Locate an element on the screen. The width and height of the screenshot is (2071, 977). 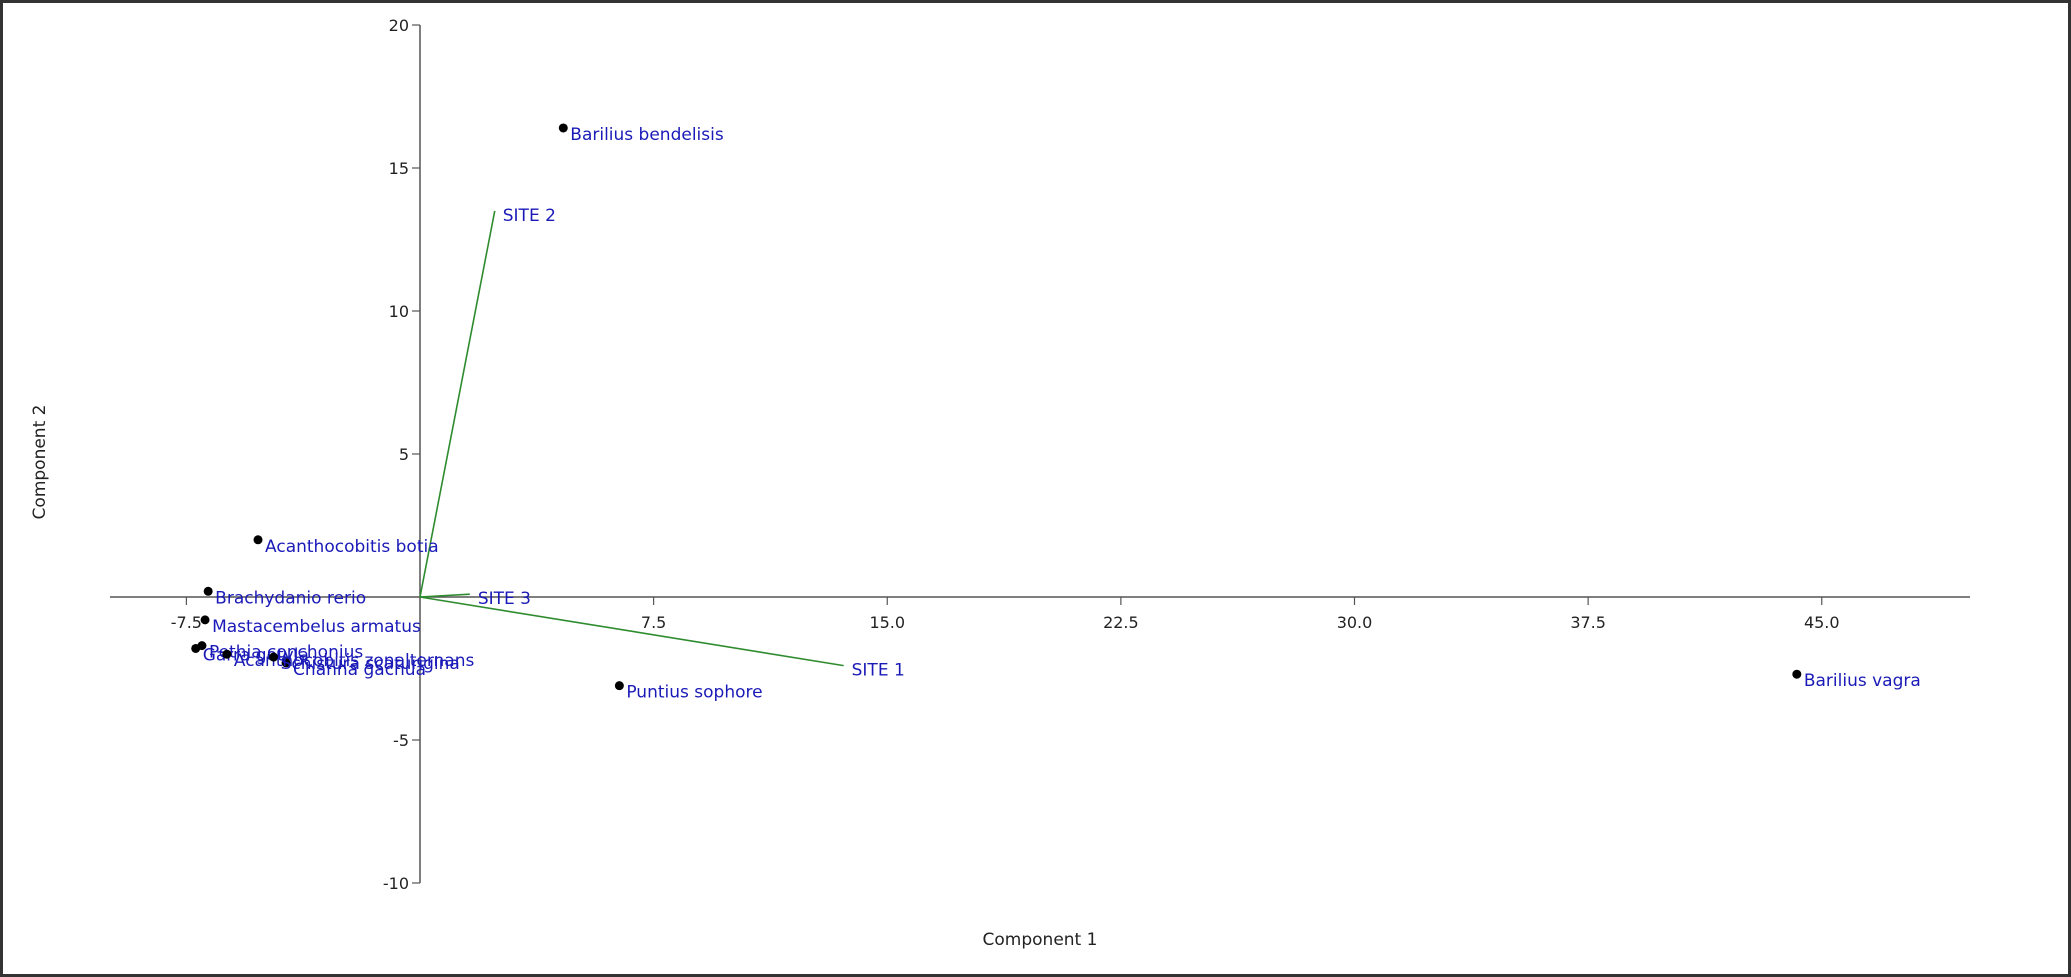
point-label: Acanthocobitis zonalternans is located at coordinates (354, 661).